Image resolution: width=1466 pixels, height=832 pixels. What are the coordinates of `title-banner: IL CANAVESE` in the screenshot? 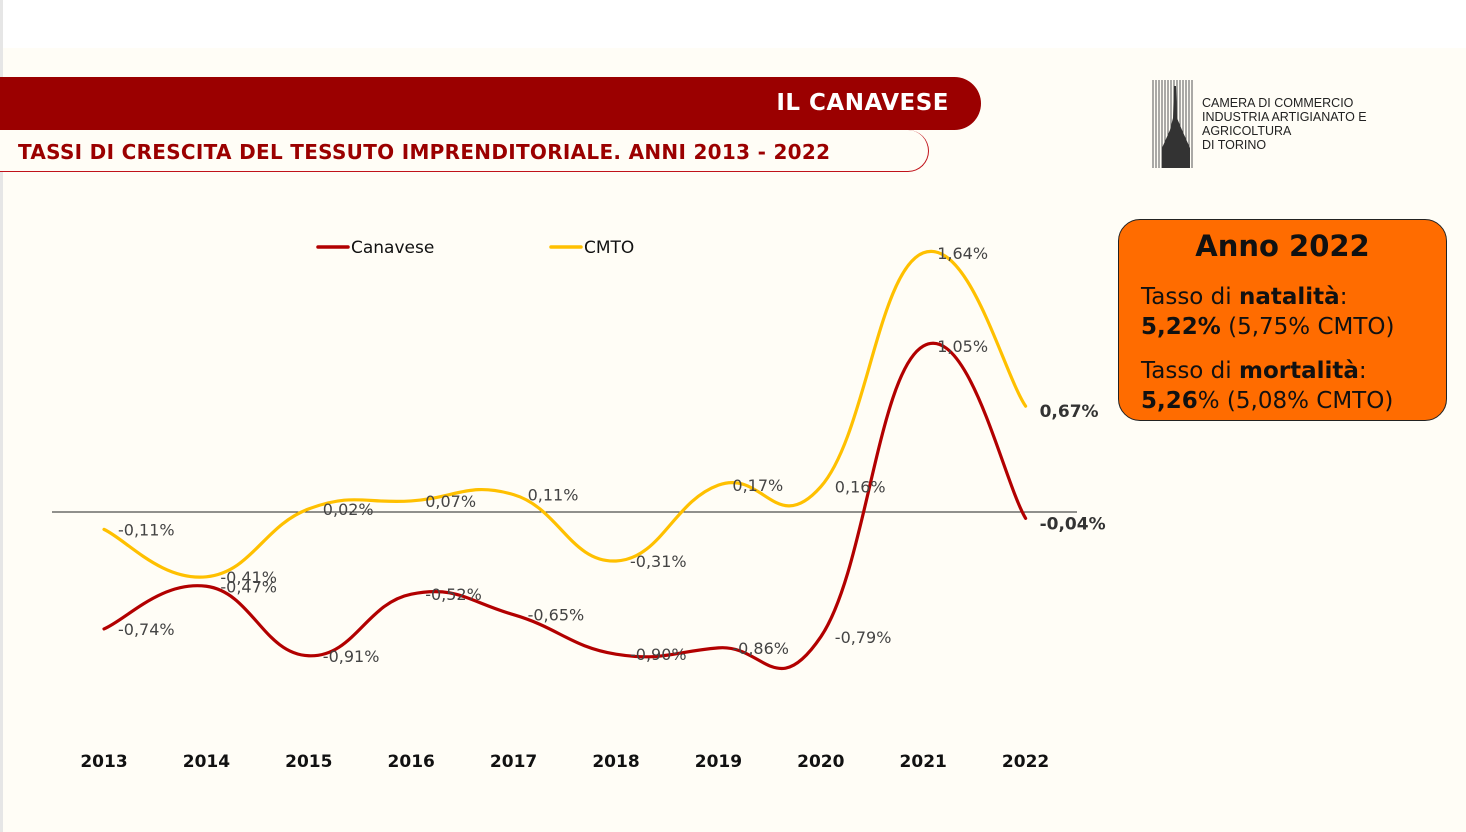 It's located at (490, 103).